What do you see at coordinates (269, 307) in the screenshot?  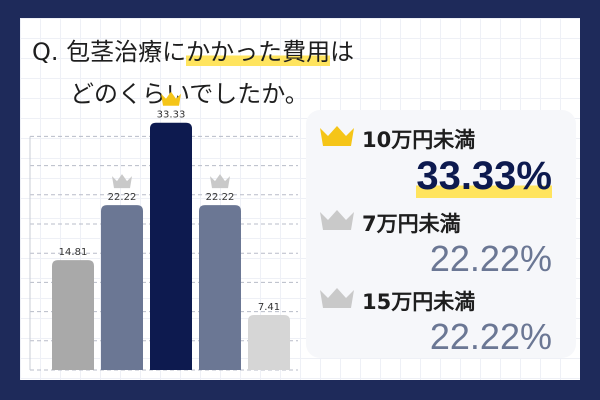 I see `bar-value-label: 7.41` at bounding box center [269, 307].